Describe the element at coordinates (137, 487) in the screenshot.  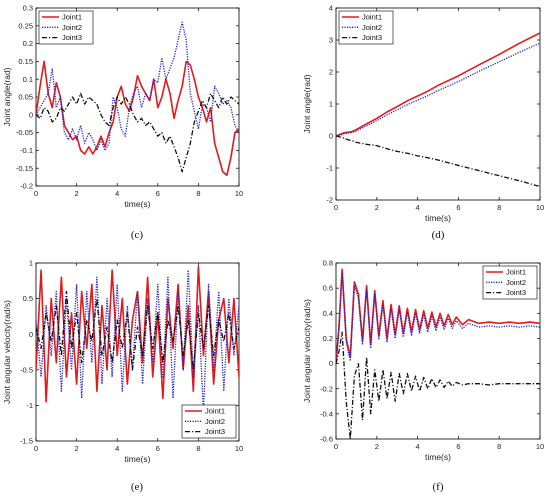
I see `panel-caption: (e)` at that location.